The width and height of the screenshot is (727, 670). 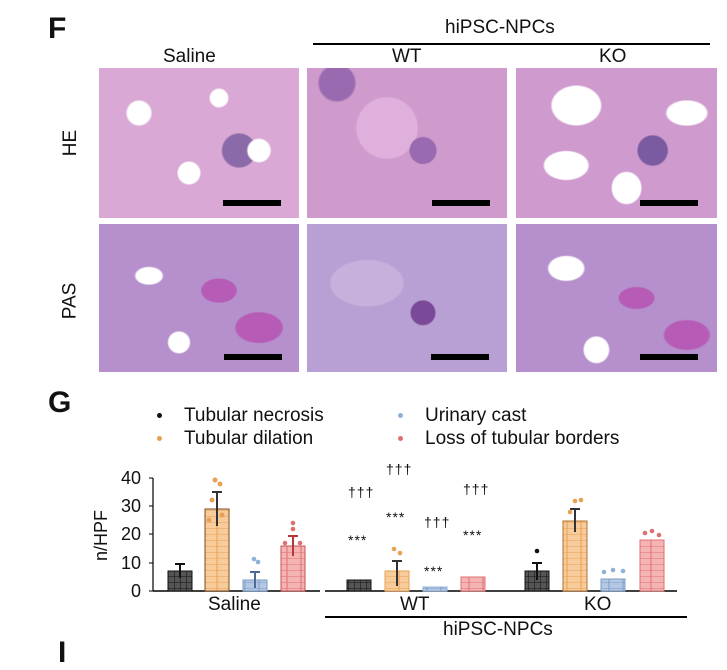 I want to click on star-wt-cast: ***, so click(x=434, y=571).